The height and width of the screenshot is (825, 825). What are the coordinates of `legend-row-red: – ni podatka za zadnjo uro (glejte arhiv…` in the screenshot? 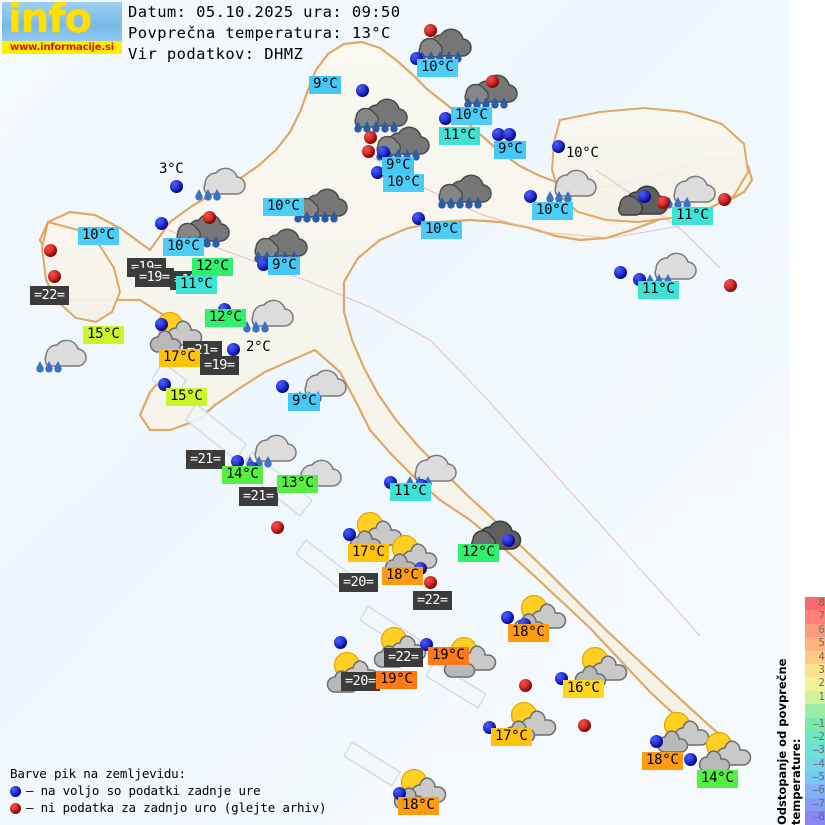 It's located at (175, 808).